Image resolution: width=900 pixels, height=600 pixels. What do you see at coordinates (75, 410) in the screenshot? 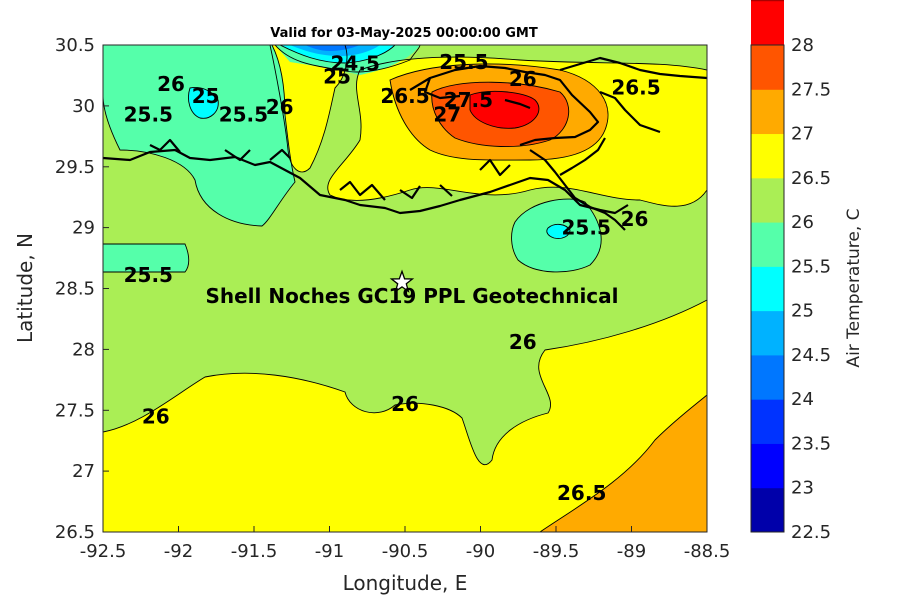
I see `y-tick-label: 27.5` at bounding box center [75, 410].